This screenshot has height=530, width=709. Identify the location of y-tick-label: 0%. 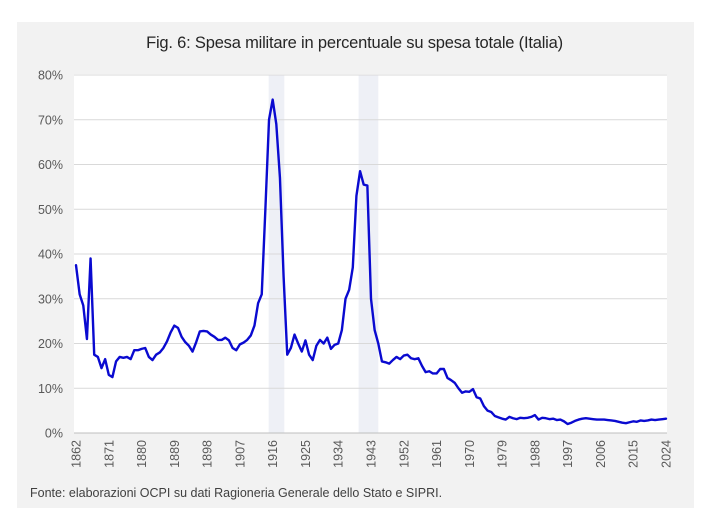
(54, 434).